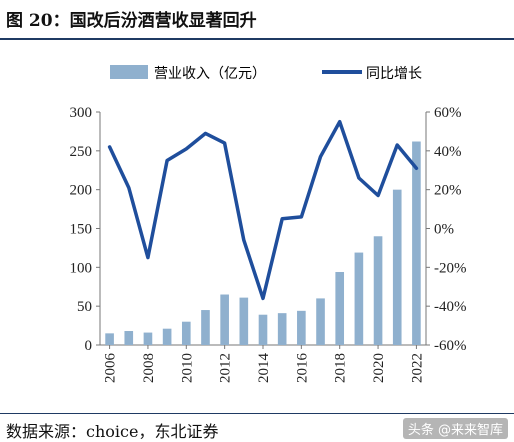 This screenshot has height=442, width=514. I want to click on revenue-bar-2012, so click(224, 319).